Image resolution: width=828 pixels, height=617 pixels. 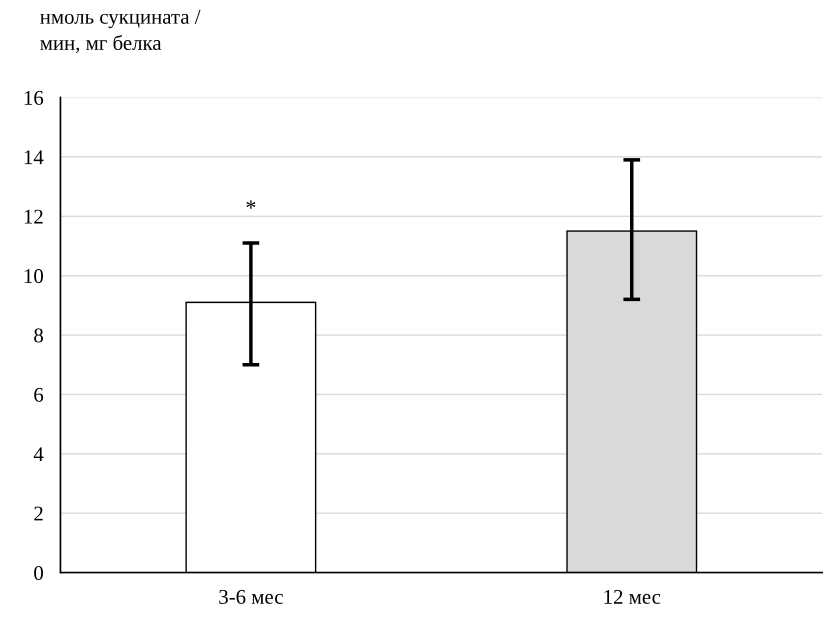 I want to click on y-axis-title: нмоль сукцината / мин, мг белка, so click(x=120, y=32).